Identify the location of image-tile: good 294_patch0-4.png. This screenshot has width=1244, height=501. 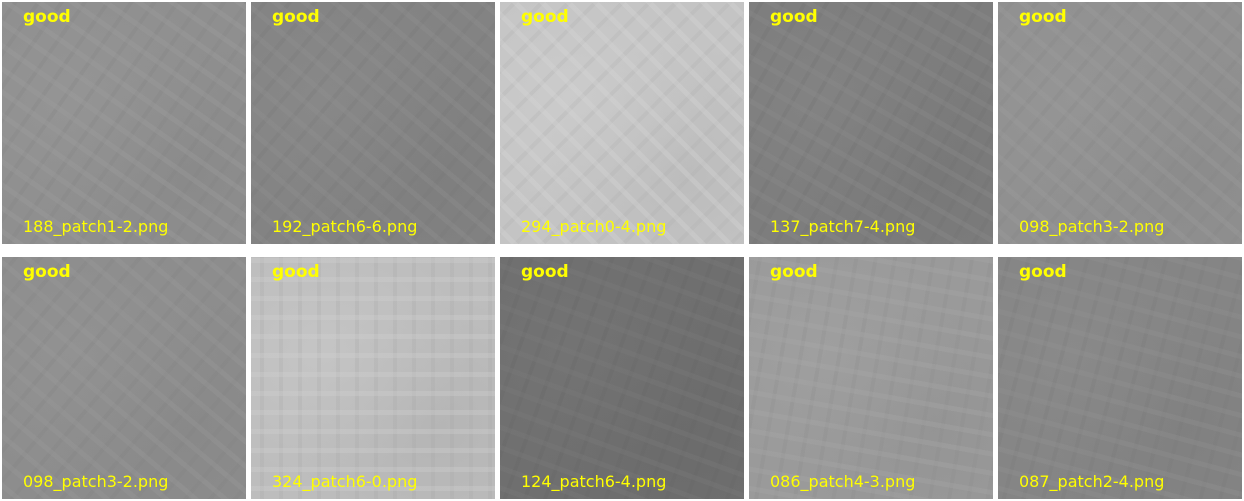
(622, 123).